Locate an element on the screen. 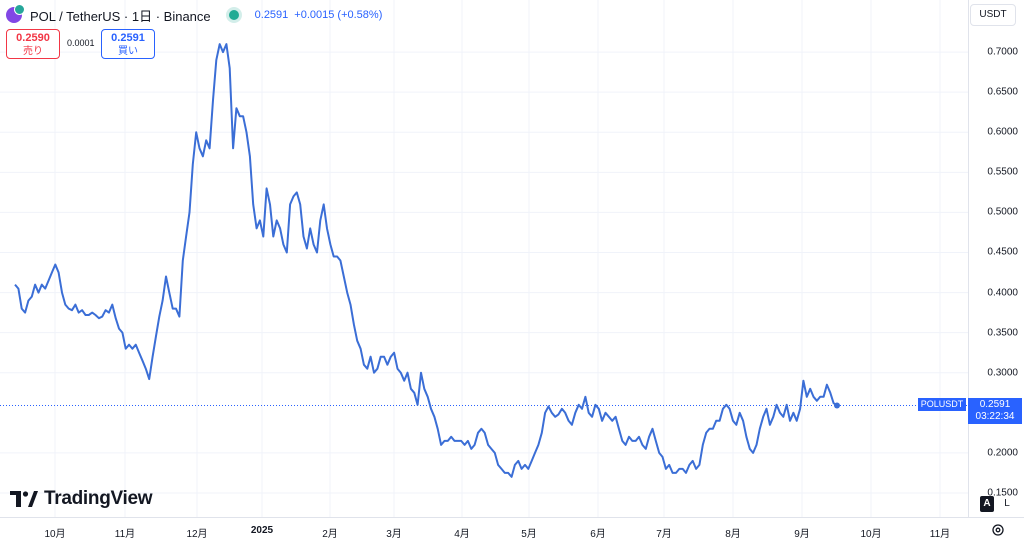  symbol-price-label: POLUSDT is located at coordinates (942, 404).